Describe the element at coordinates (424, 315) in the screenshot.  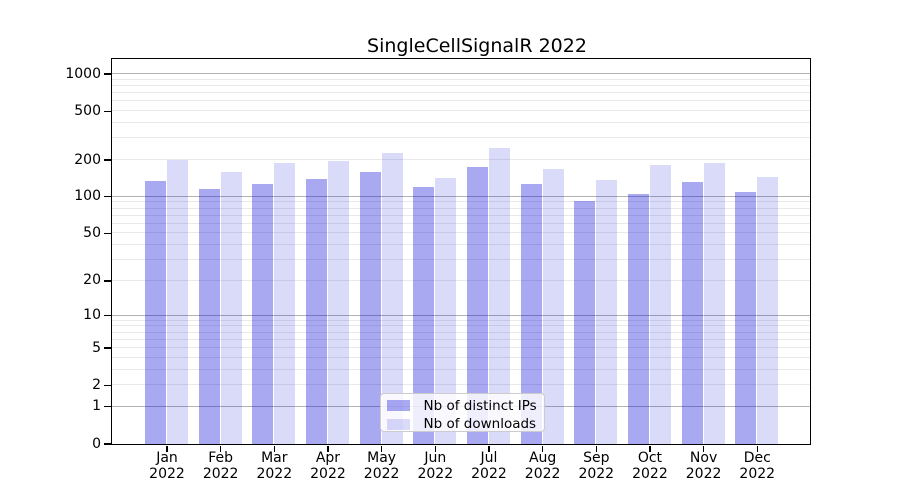
I see `bar-nb-of-distinct-ips-jun` at that location.